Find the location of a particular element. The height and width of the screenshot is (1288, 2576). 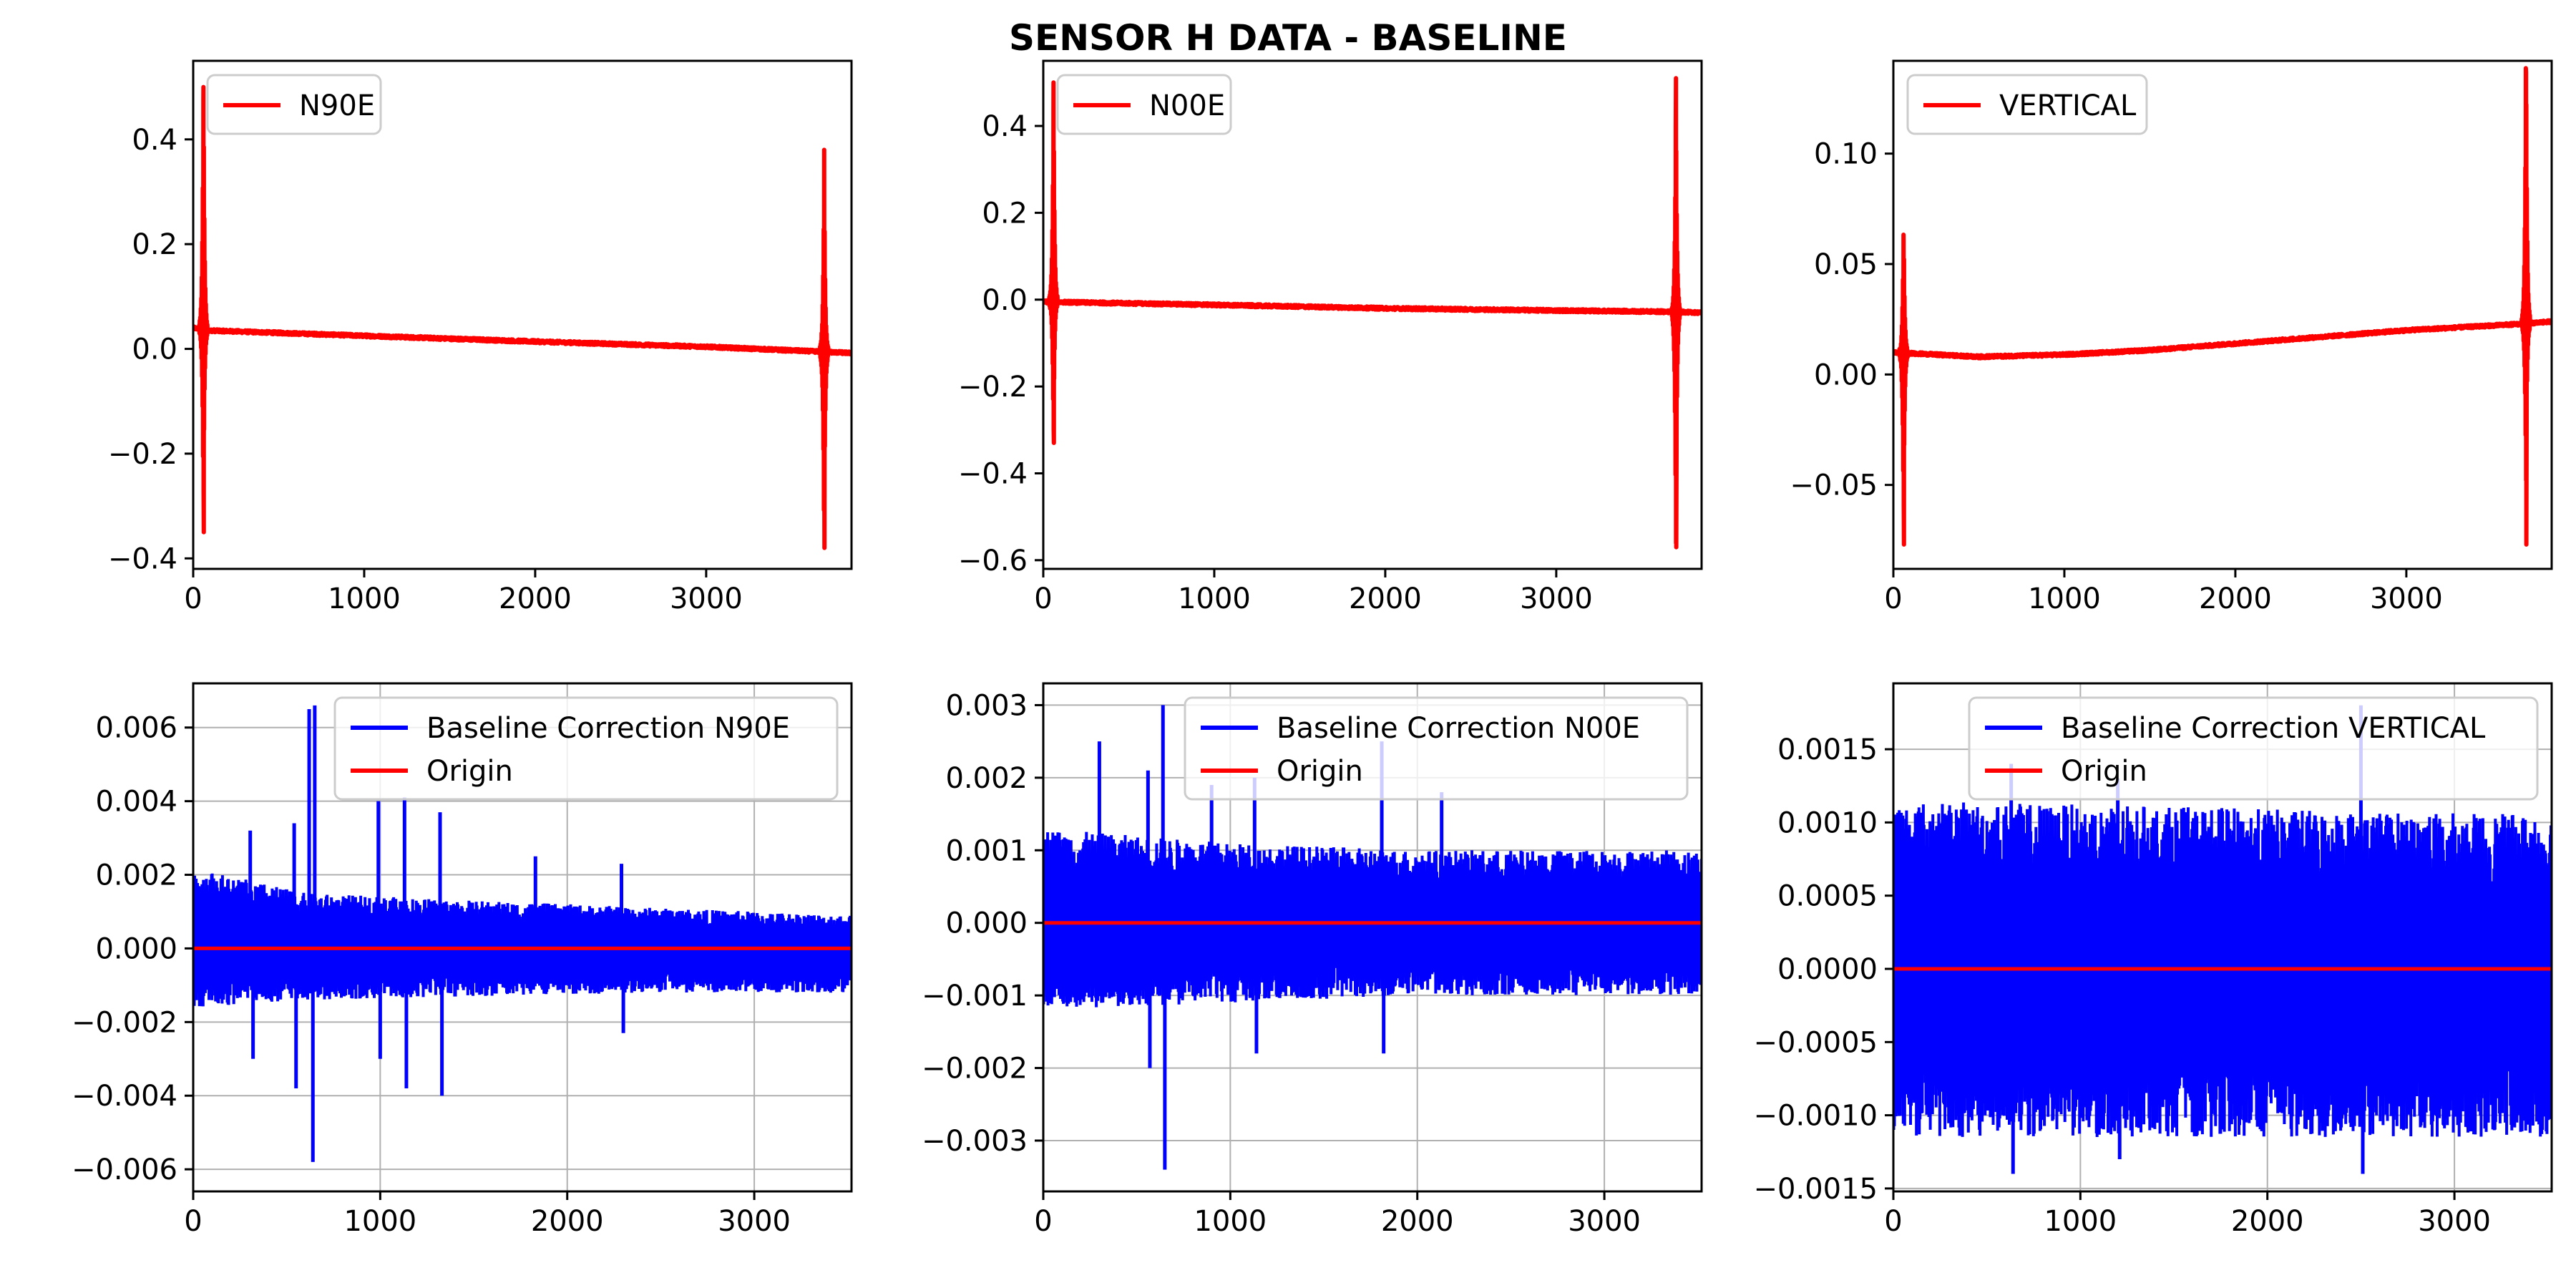

legend: Baseline Correction N90E Origin is located at coordinates (586, 748).